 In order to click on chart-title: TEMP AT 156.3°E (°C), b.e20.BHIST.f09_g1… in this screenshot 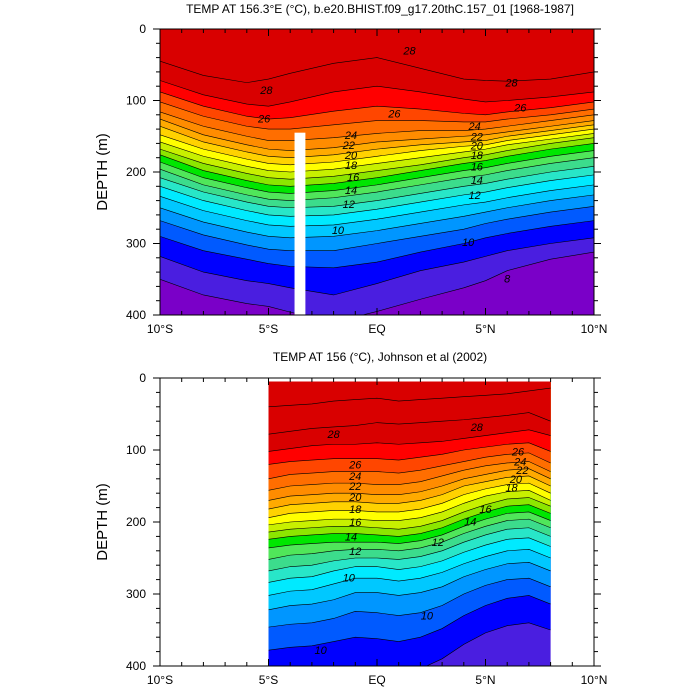, I will do `click(380, 9)`.